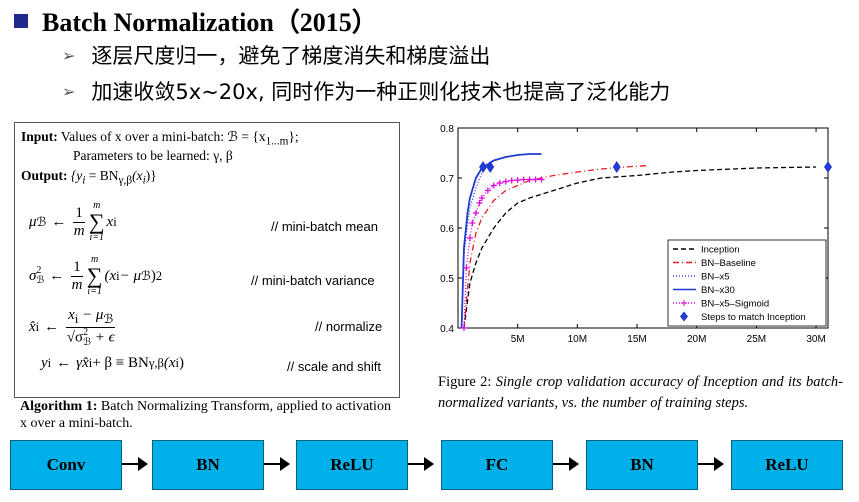 This screenshot has height=502, width=859. I want to click on sigma-icon: ∑, so click(94, 275).